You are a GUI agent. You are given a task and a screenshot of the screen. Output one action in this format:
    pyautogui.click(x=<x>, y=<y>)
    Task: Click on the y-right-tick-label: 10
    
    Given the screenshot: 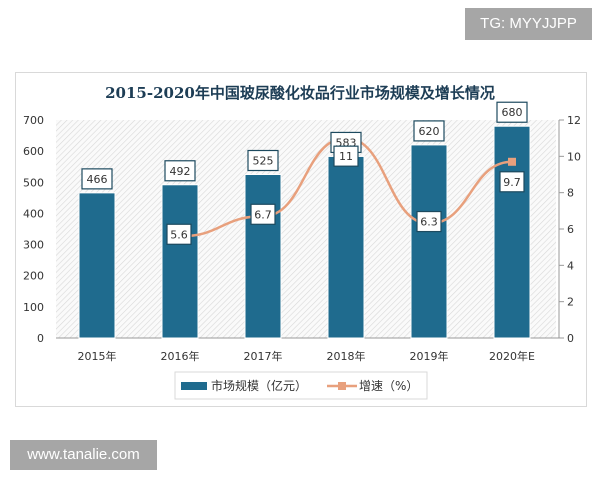 What is the action you would take?
    pyautogui.click(x=574, y=156)
    